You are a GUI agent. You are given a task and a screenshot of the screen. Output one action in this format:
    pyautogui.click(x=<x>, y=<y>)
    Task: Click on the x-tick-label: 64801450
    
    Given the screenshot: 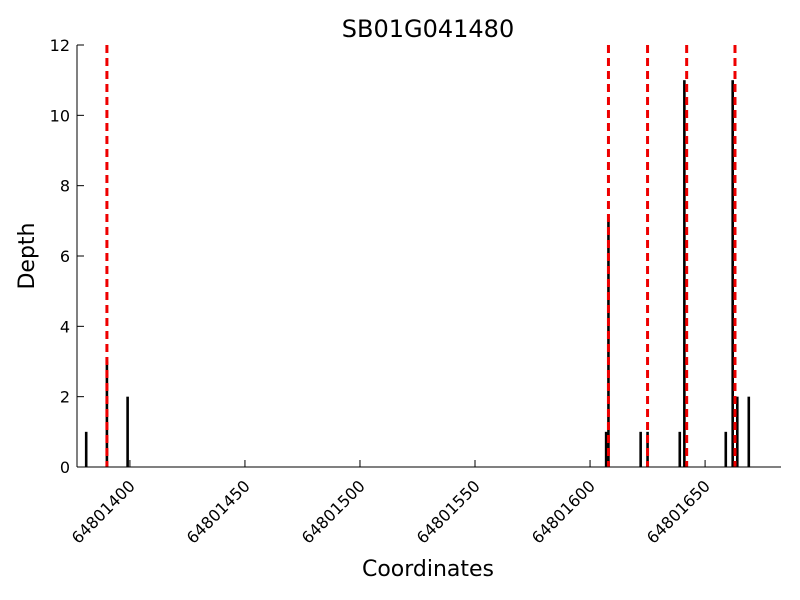 What is the action you would take?
    pyautogui.click(x=218, y=511)
    